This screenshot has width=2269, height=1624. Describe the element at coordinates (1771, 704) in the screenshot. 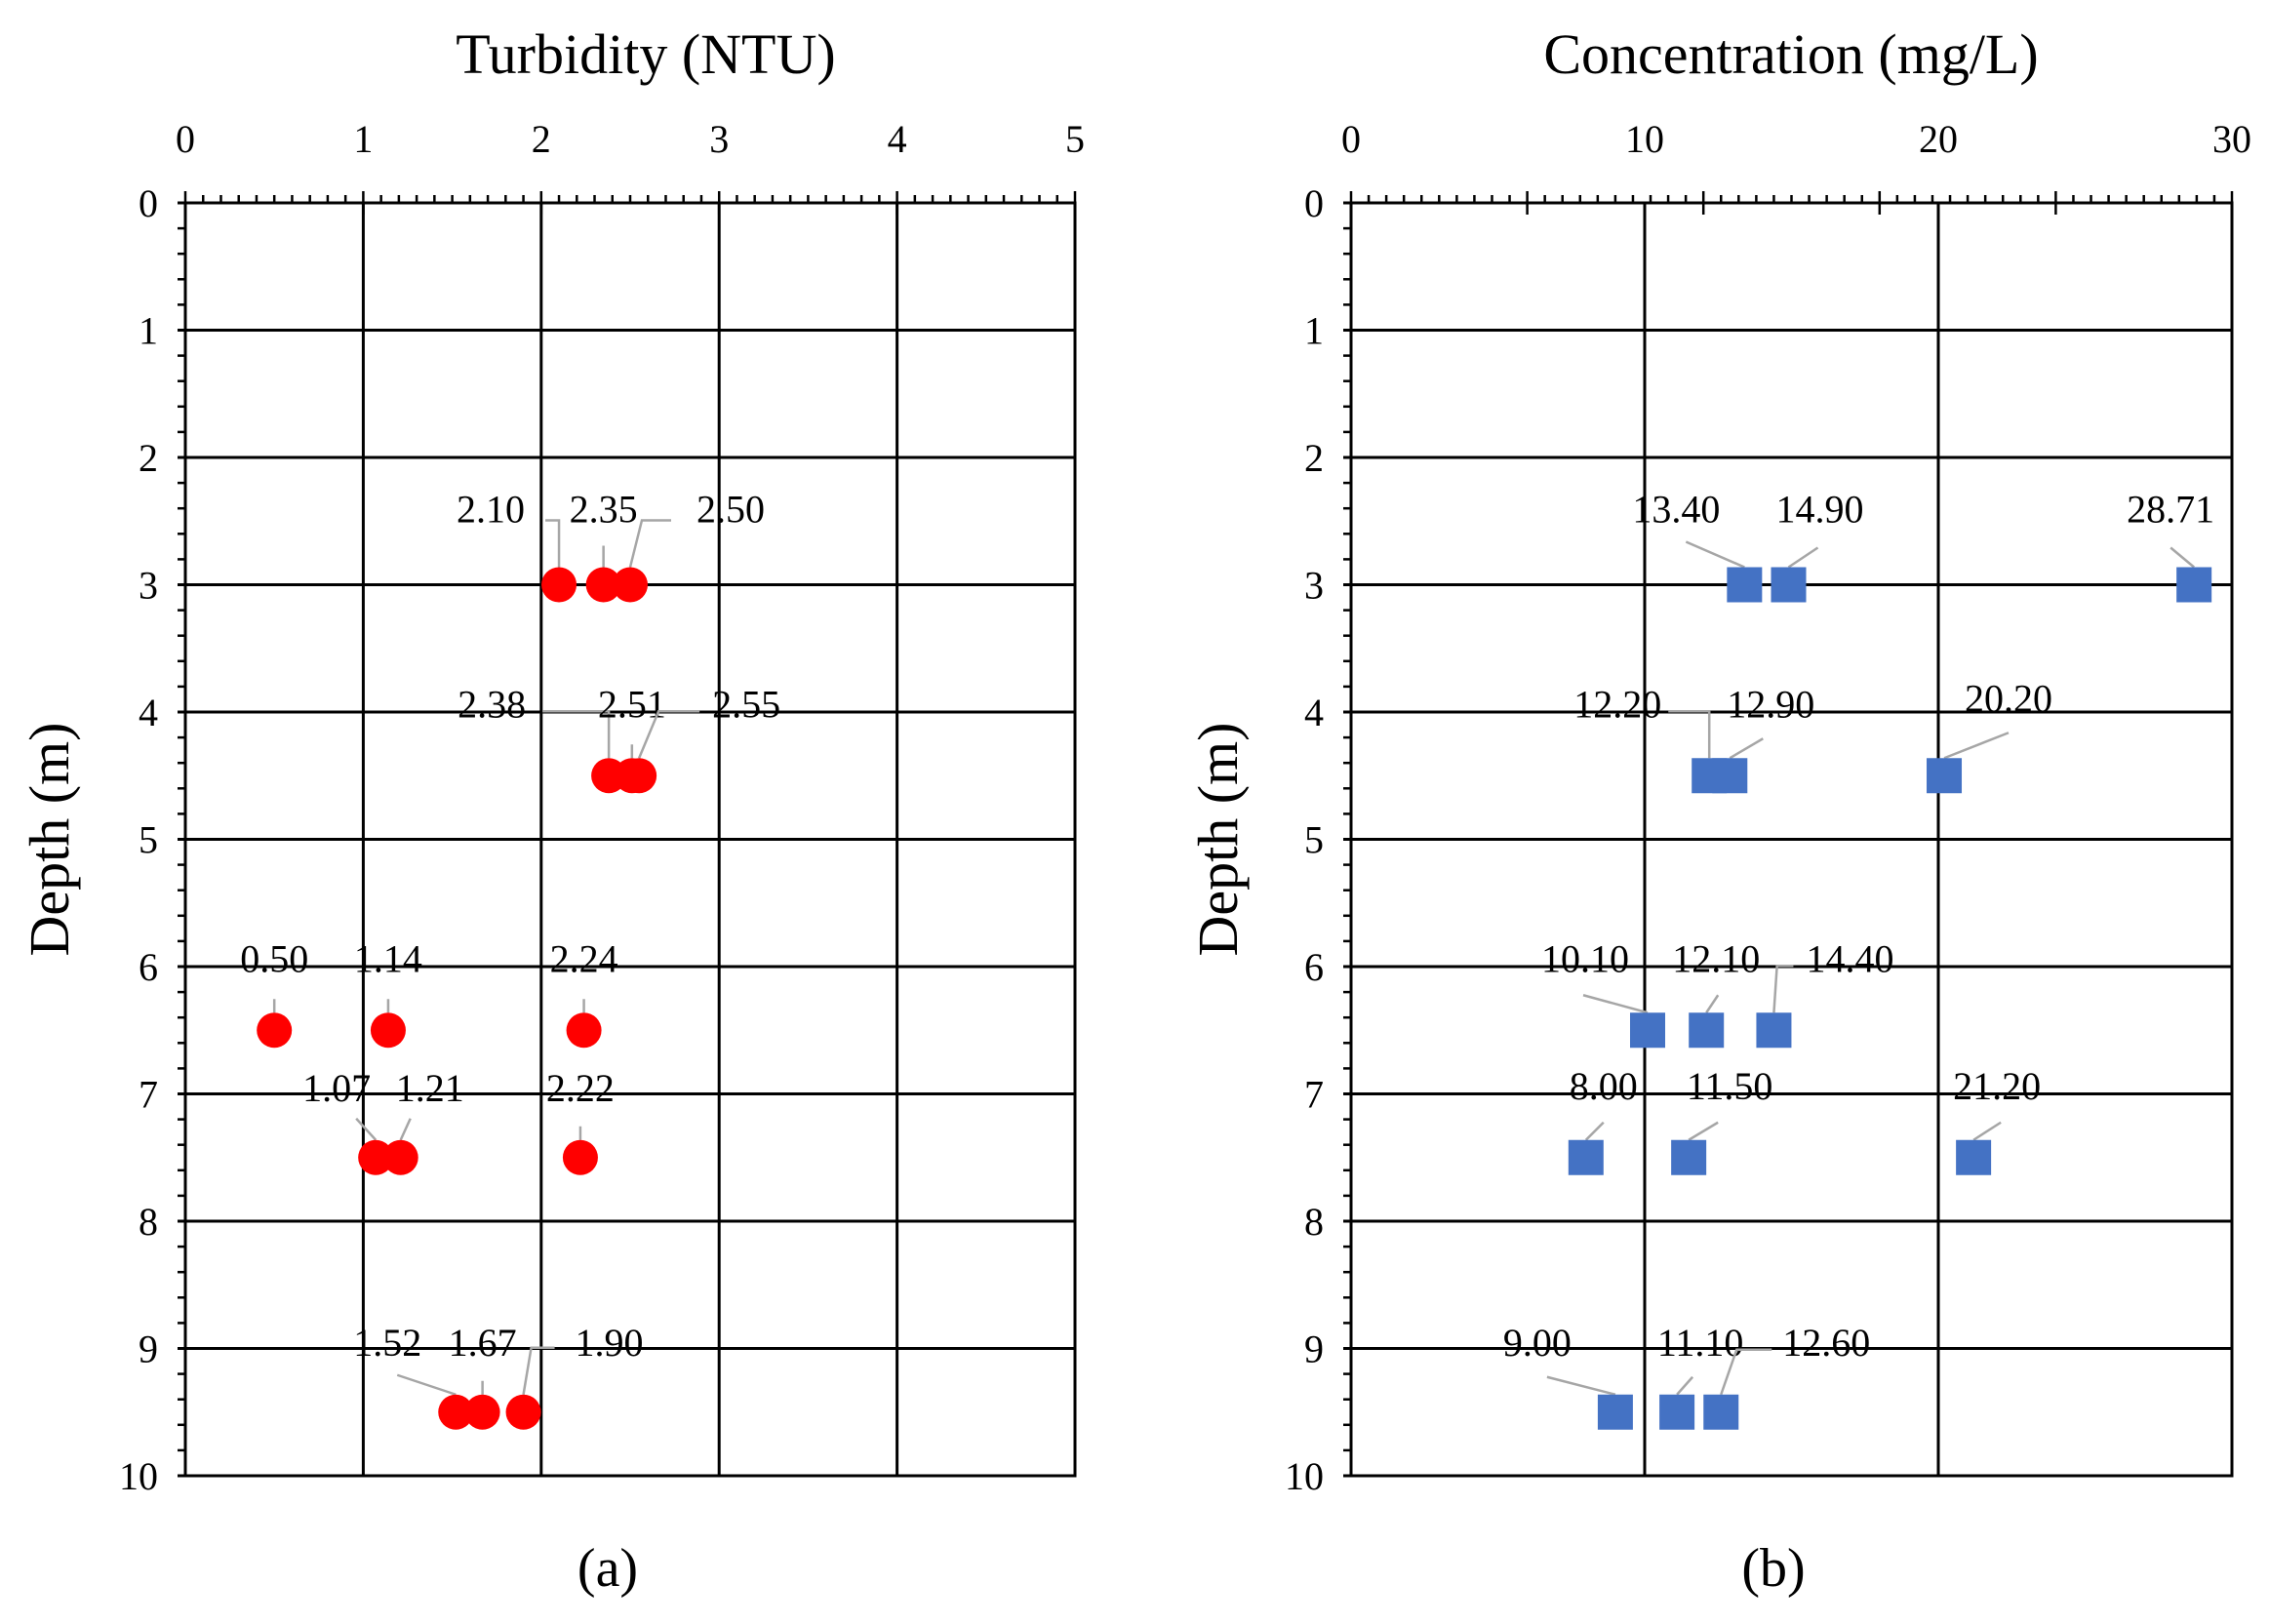

I see `data-label: 12.90` at that location.